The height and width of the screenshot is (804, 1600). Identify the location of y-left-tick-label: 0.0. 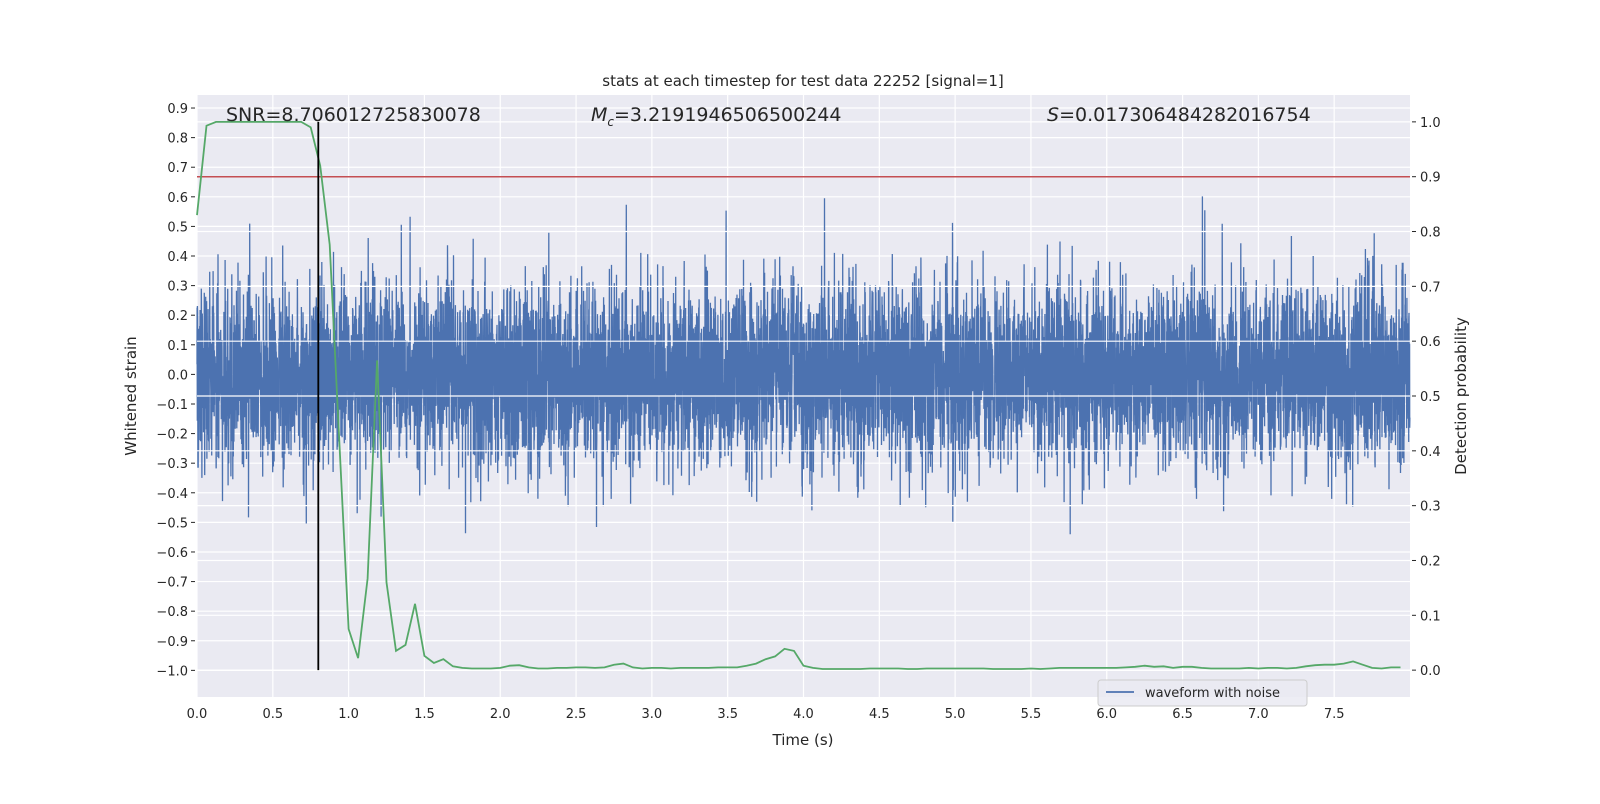
(177, 375).